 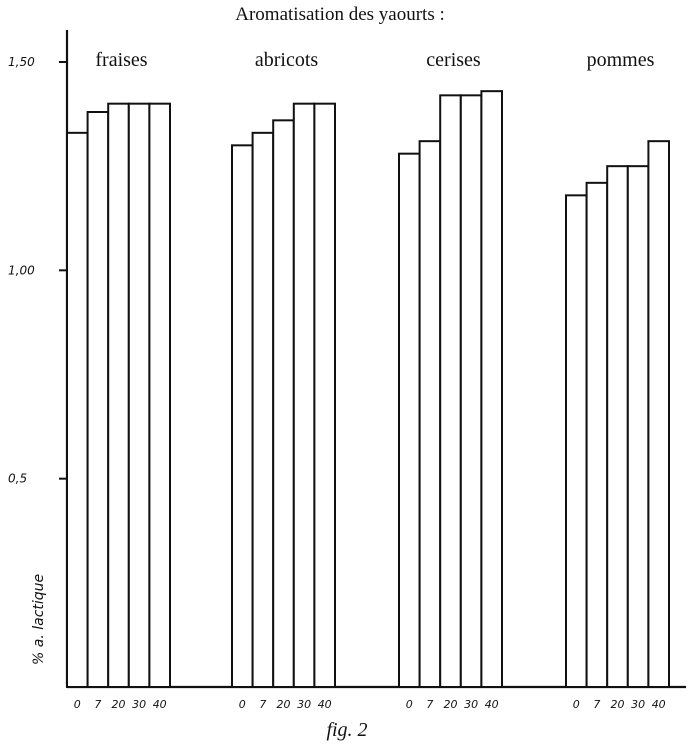 I want to click on x-tick-label-abricots-30: 30, so click(x=304, y=704).